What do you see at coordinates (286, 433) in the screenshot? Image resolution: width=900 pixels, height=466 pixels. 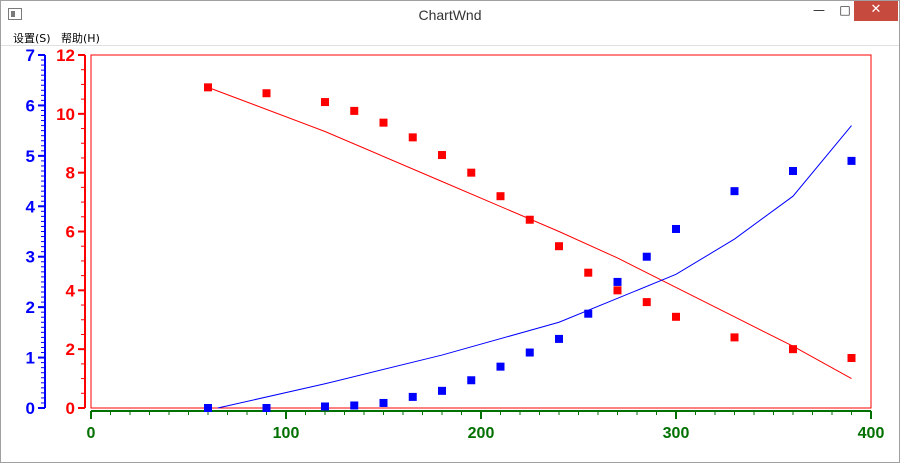 I see `x-tick-label: 100` at bounding box center [286, 433].